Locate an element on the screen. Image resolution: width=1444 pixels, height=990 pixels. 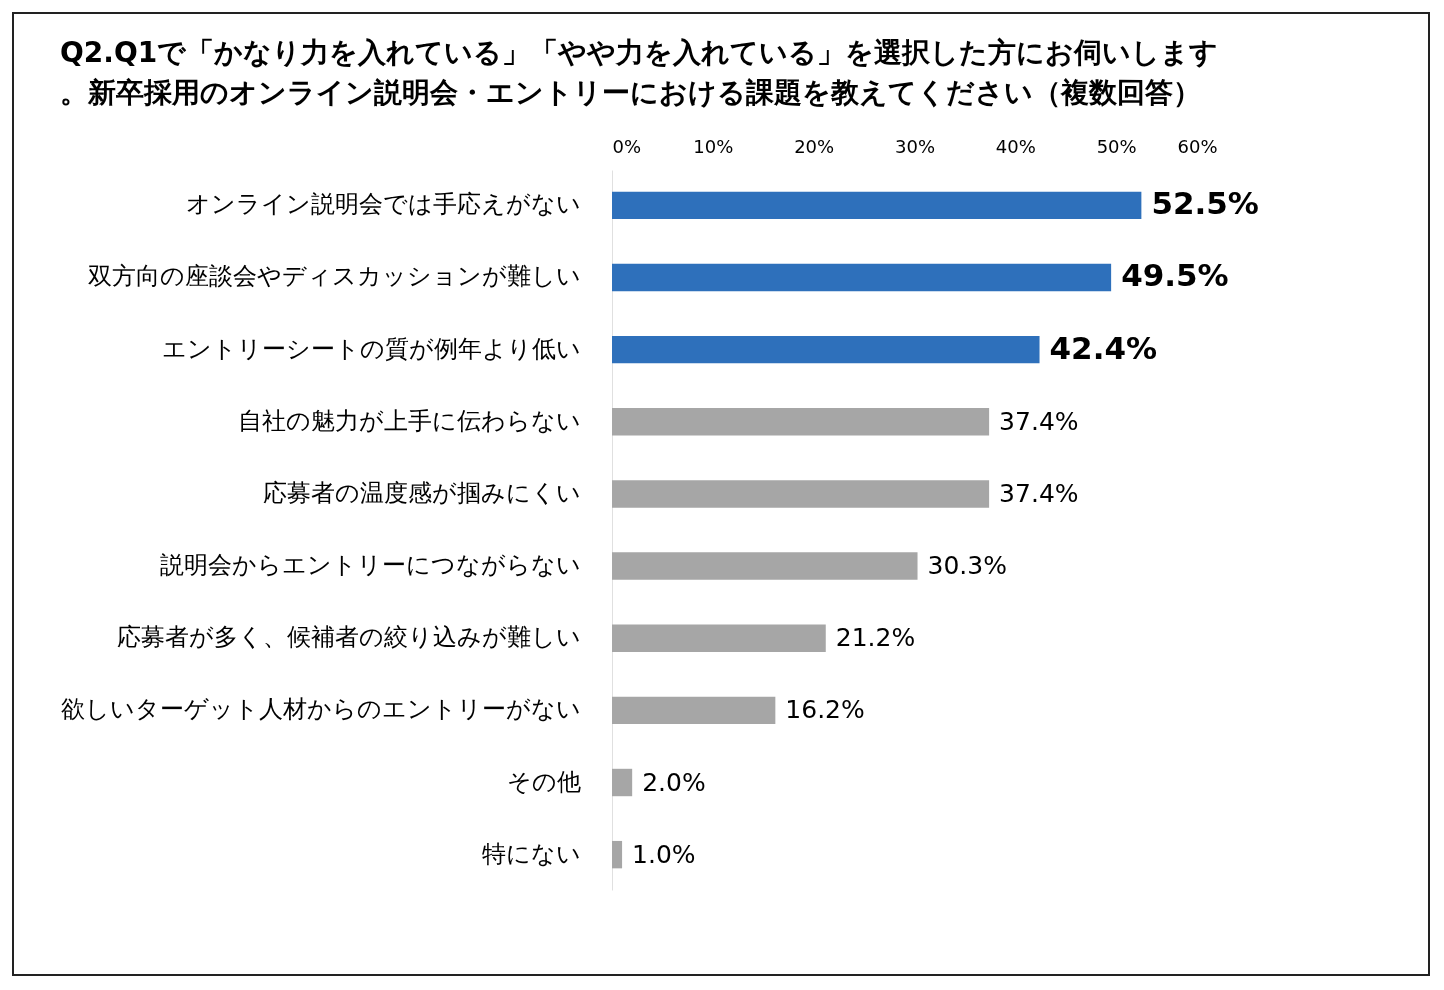
x-tick-label: 50% is located at coordinates (1116, 146).